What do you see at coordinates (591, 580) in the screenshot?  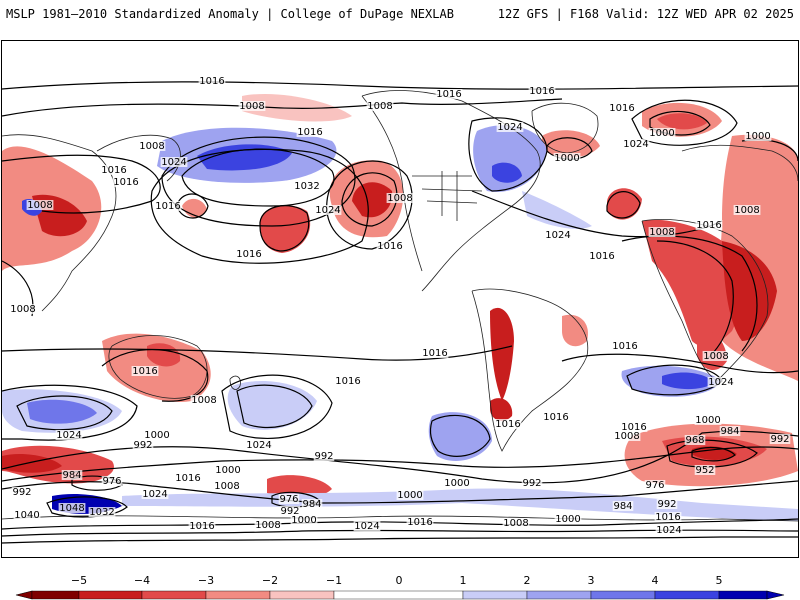 I see `colorbar-tick-label: 3` at bounding box center [591, 580].